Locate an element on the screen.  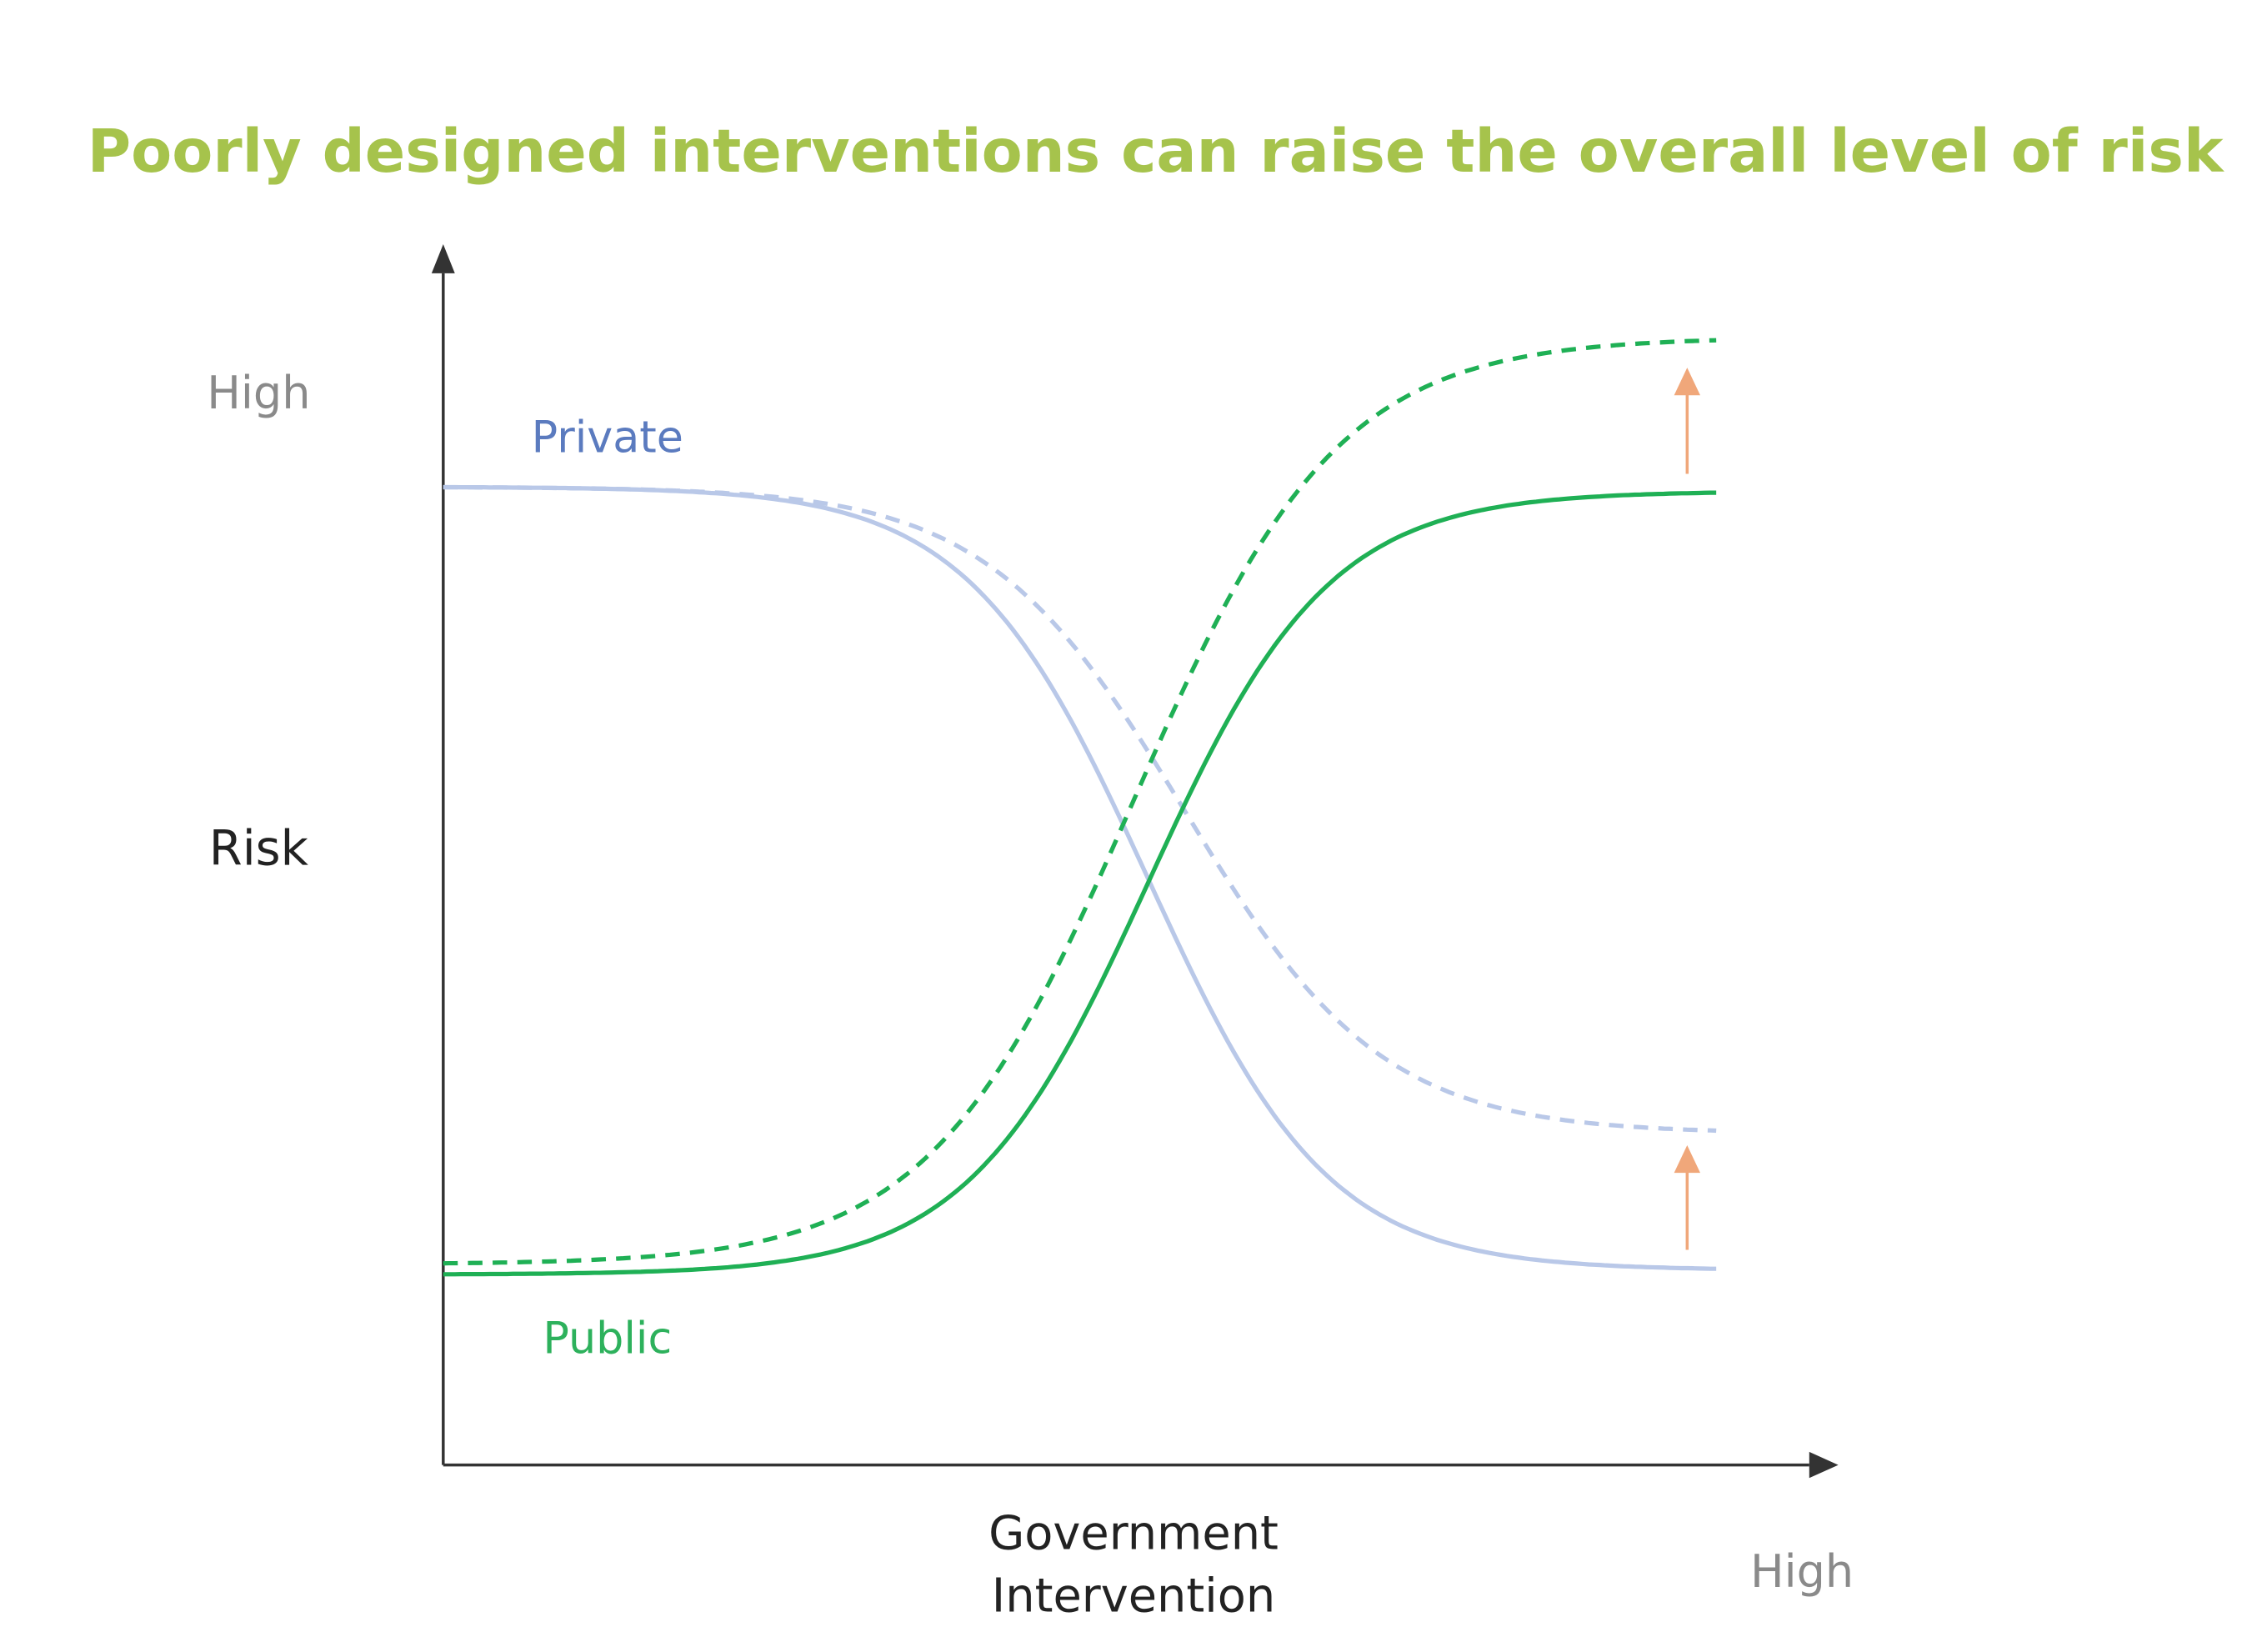
x-axis-arrow is located at coordinates (1824, 1465).